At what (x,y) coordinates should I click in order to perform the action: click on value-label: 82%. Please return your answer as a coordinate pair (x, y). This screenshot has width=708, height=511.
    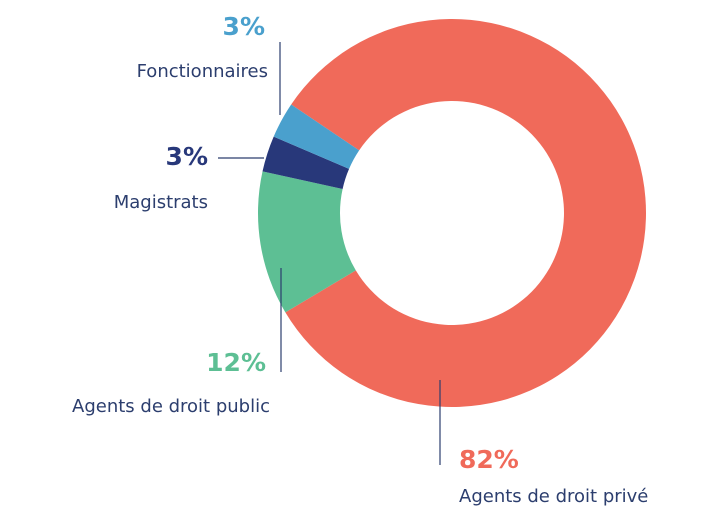
    Looking at the image, I should click on (489, 459).